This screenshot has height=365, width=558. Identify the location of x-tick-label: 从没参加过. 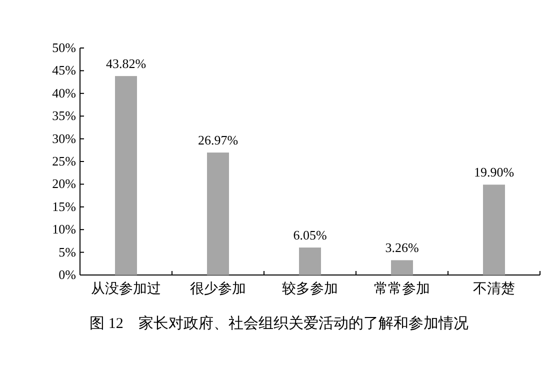
(126, 289).